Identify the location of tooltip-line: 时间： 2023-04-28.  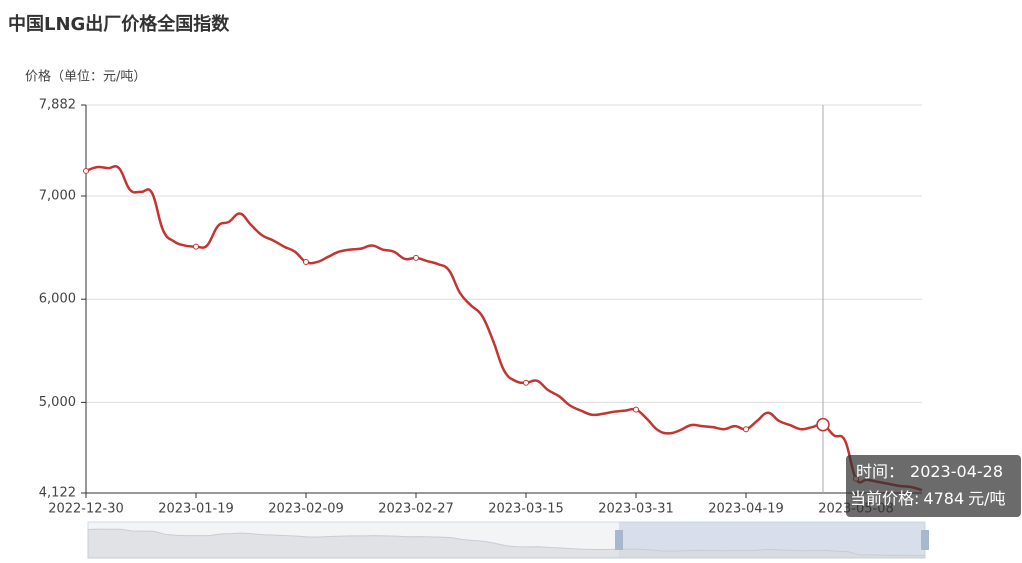
(929, 471).